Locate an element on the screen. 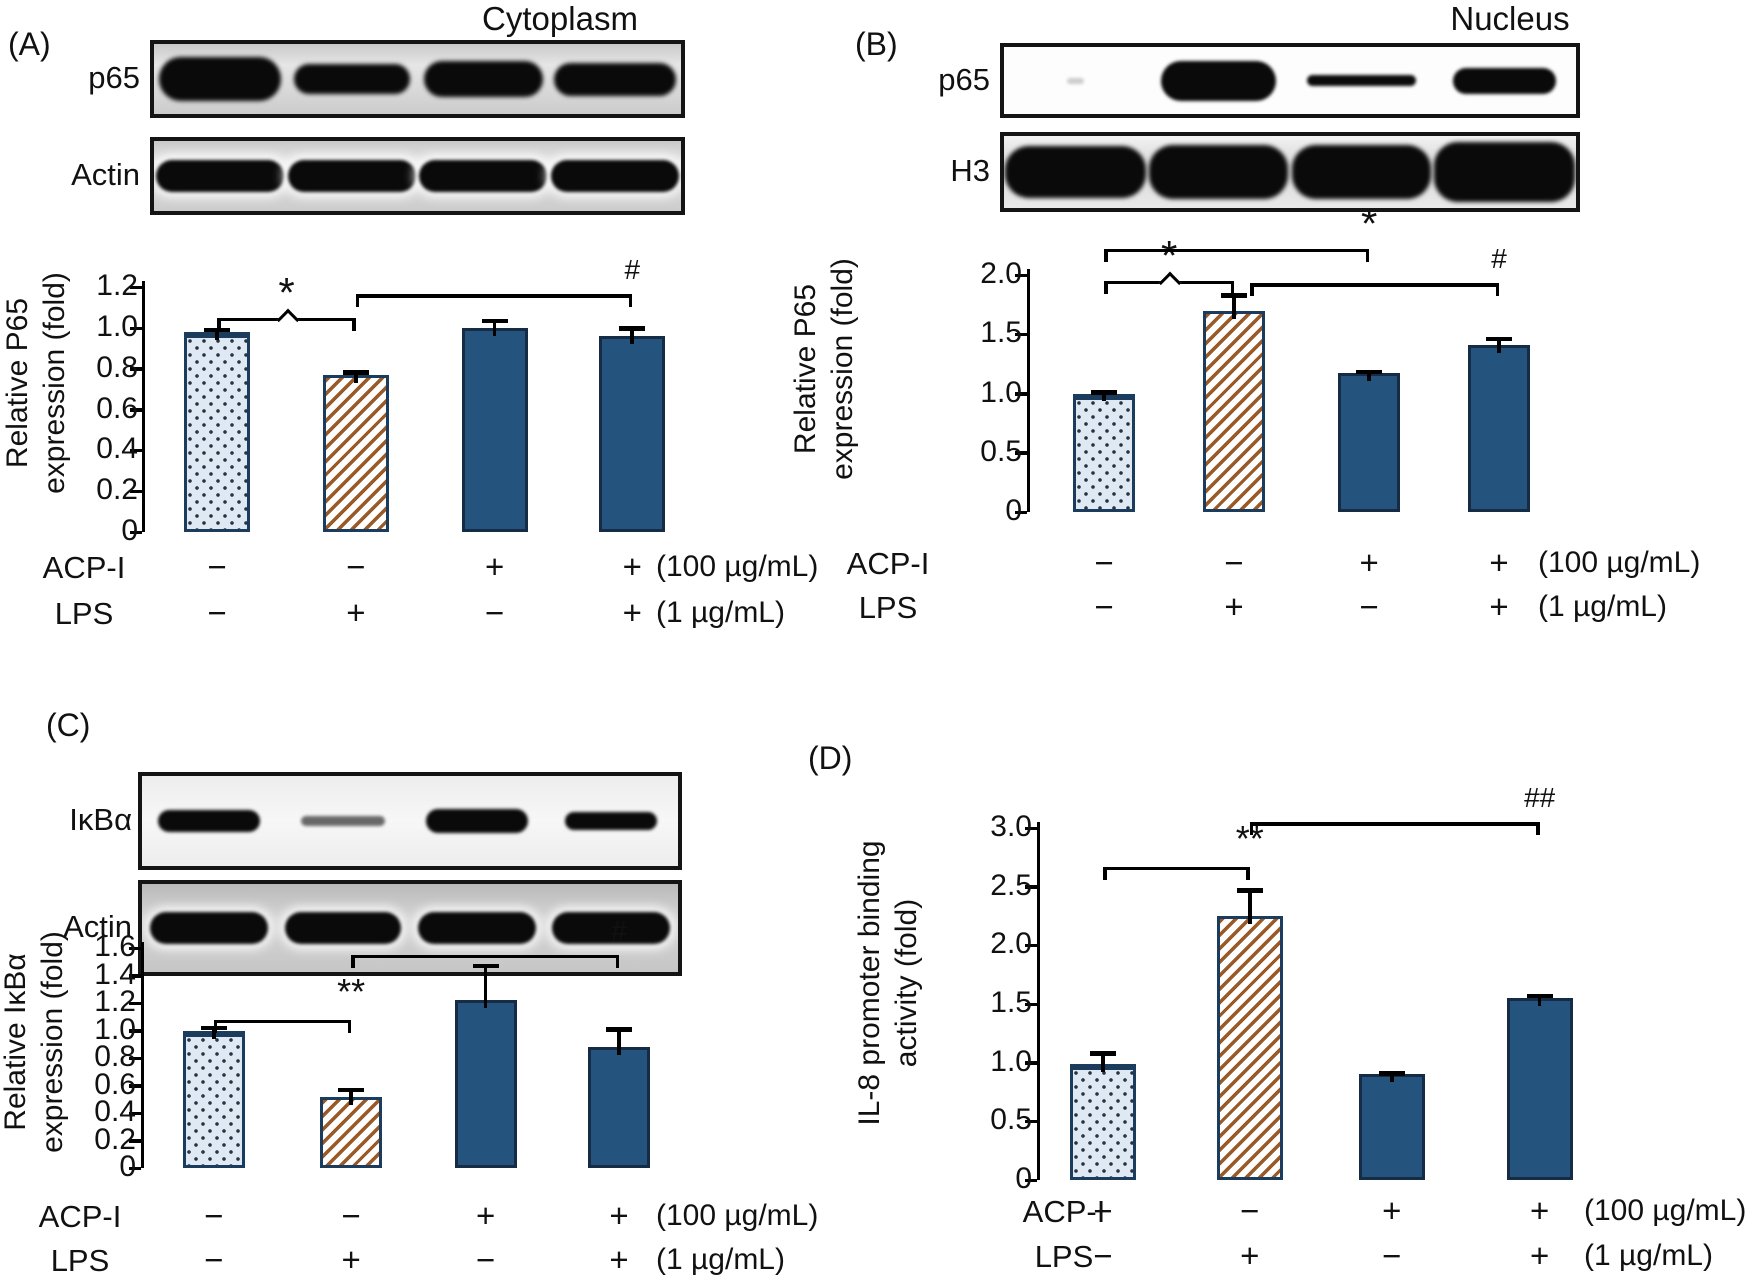 The height and width of the screenshot is (1283, 1760). sig-symbol: * is located at coordinates (1369, 223).